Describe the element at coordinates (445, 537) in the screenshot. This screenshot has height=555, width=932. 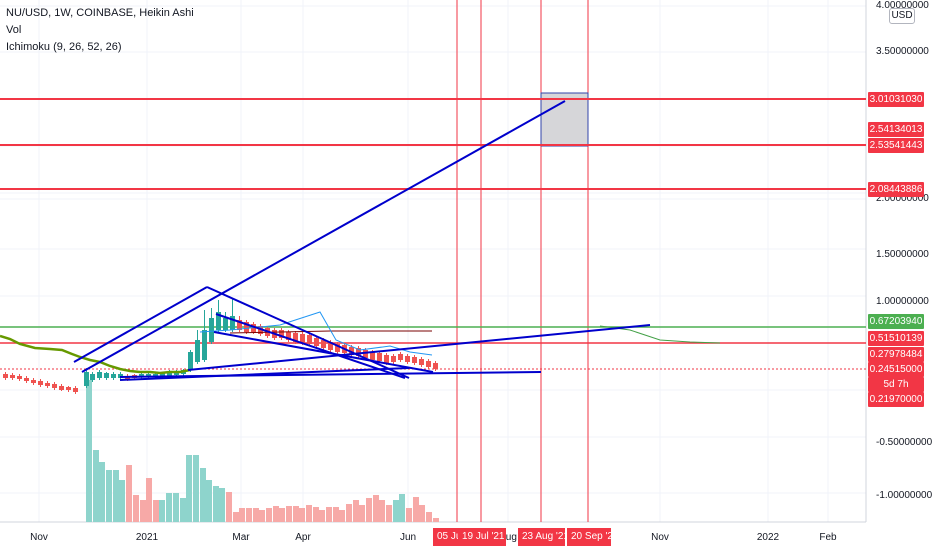
I see `time-date-tag: 05 Jul '21` at that location.